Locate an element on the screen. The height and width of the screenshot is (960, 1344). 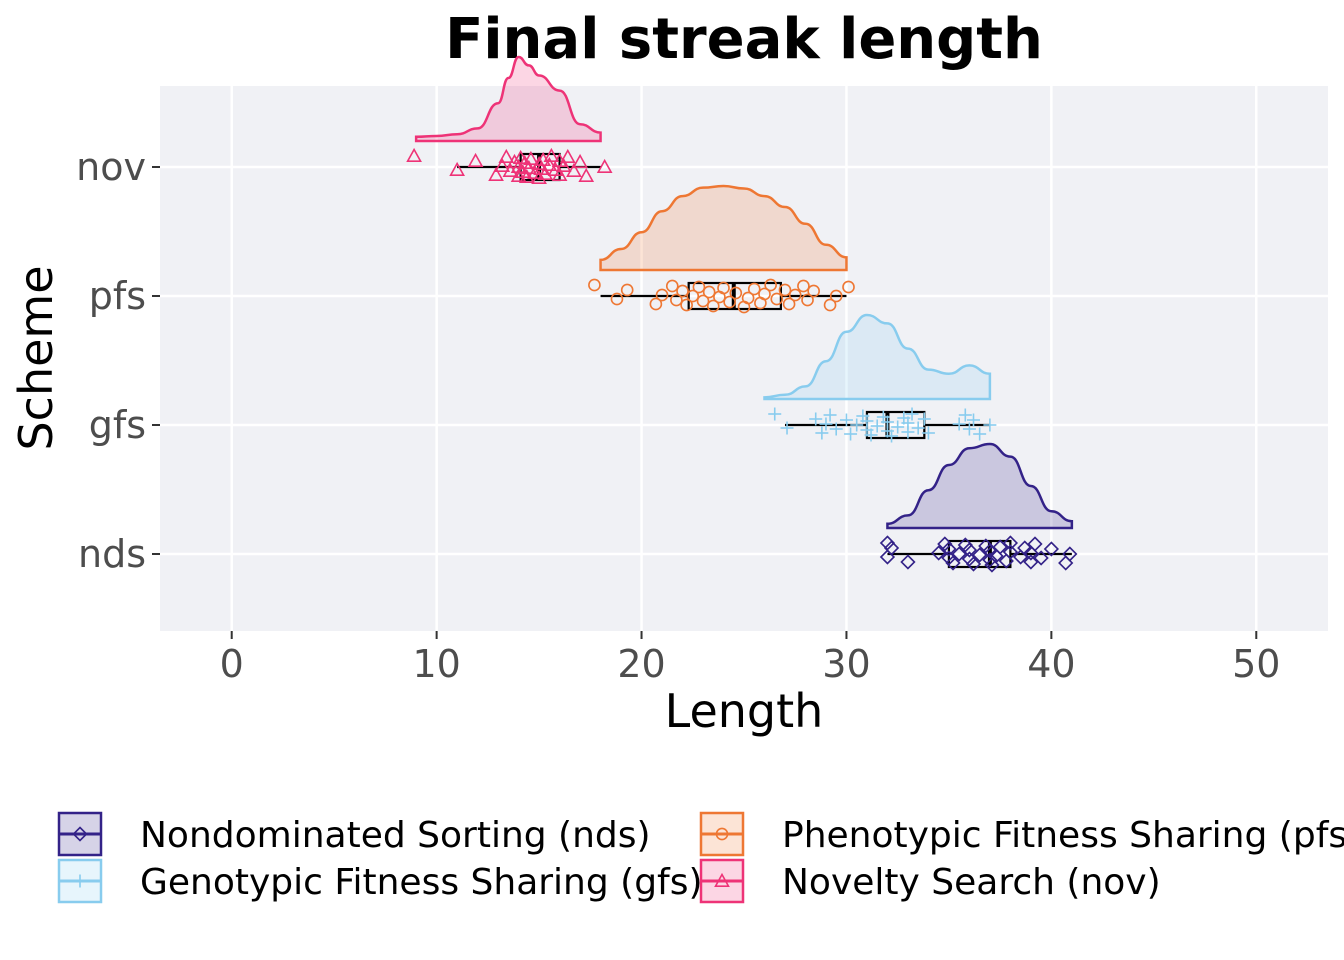
x-tick-label: 50 is located at coordinates (1256, 664).